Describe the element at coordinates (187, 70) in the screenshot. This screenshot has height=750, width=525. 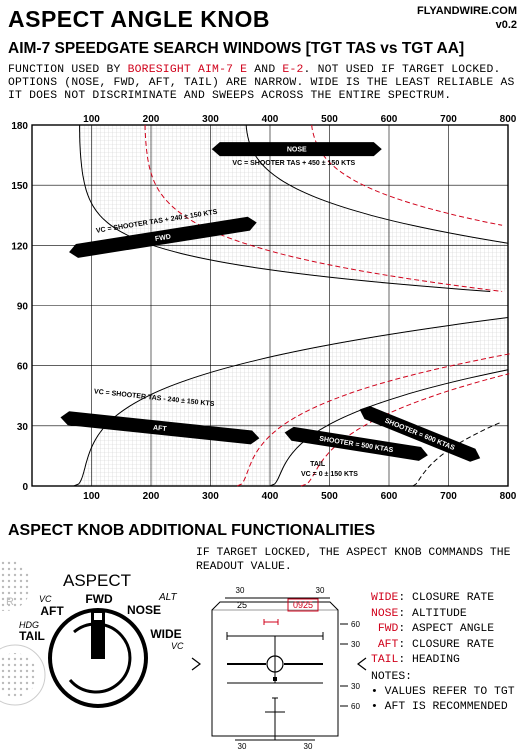
I see `desc-red-aim7e: BORESIGHT AIM-7 E` at that location.